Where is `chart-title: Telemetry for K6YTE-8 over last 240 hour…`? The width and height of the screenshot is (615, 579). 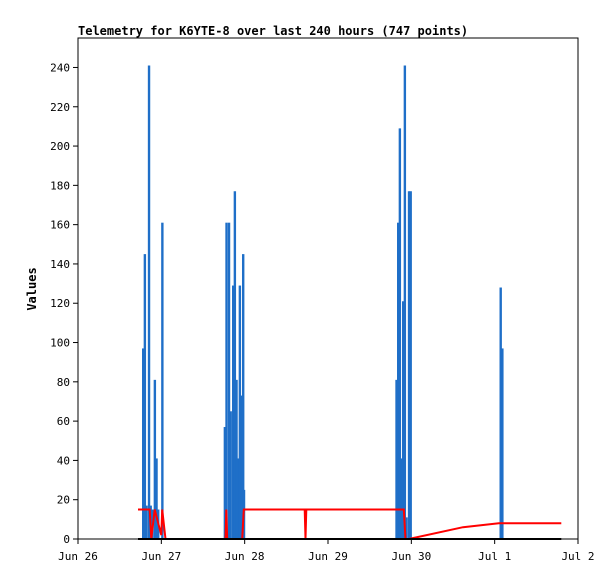 chart-title: Telemetry for K6YTE-8 over last 240 hour… is located at coordinates (273, 31).